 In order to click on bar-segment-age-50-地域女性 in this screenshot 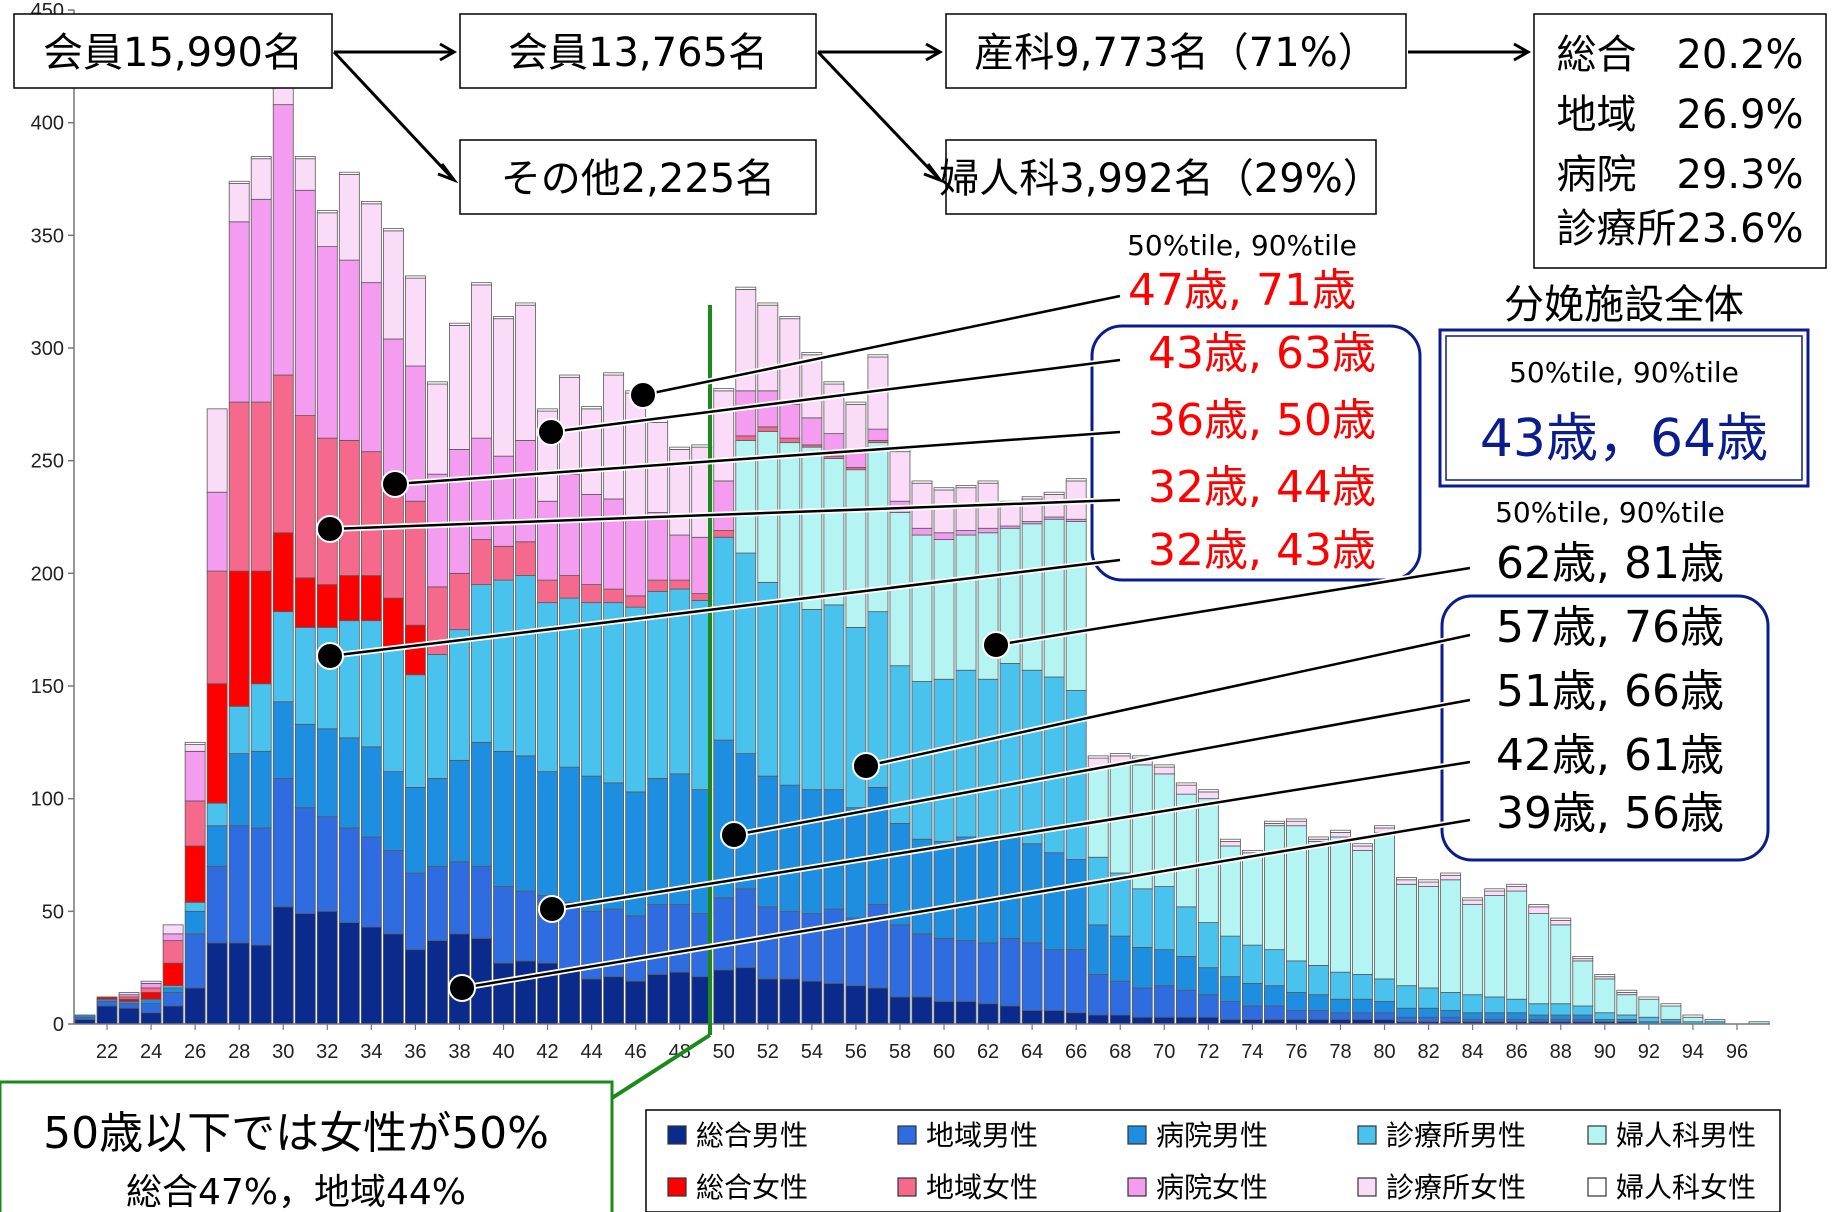, I will do `click(724, 534)`.